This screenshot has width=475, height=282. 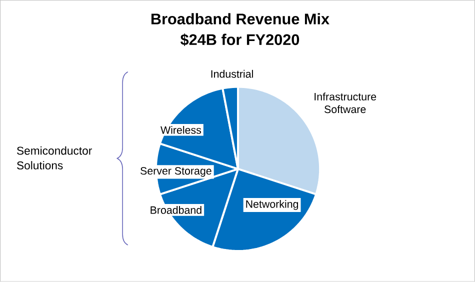 What do you see at coordinates (345, 103) in the screenshot?
I see `slice-label: Infrastructure Software` at bounding box center [345, 103].